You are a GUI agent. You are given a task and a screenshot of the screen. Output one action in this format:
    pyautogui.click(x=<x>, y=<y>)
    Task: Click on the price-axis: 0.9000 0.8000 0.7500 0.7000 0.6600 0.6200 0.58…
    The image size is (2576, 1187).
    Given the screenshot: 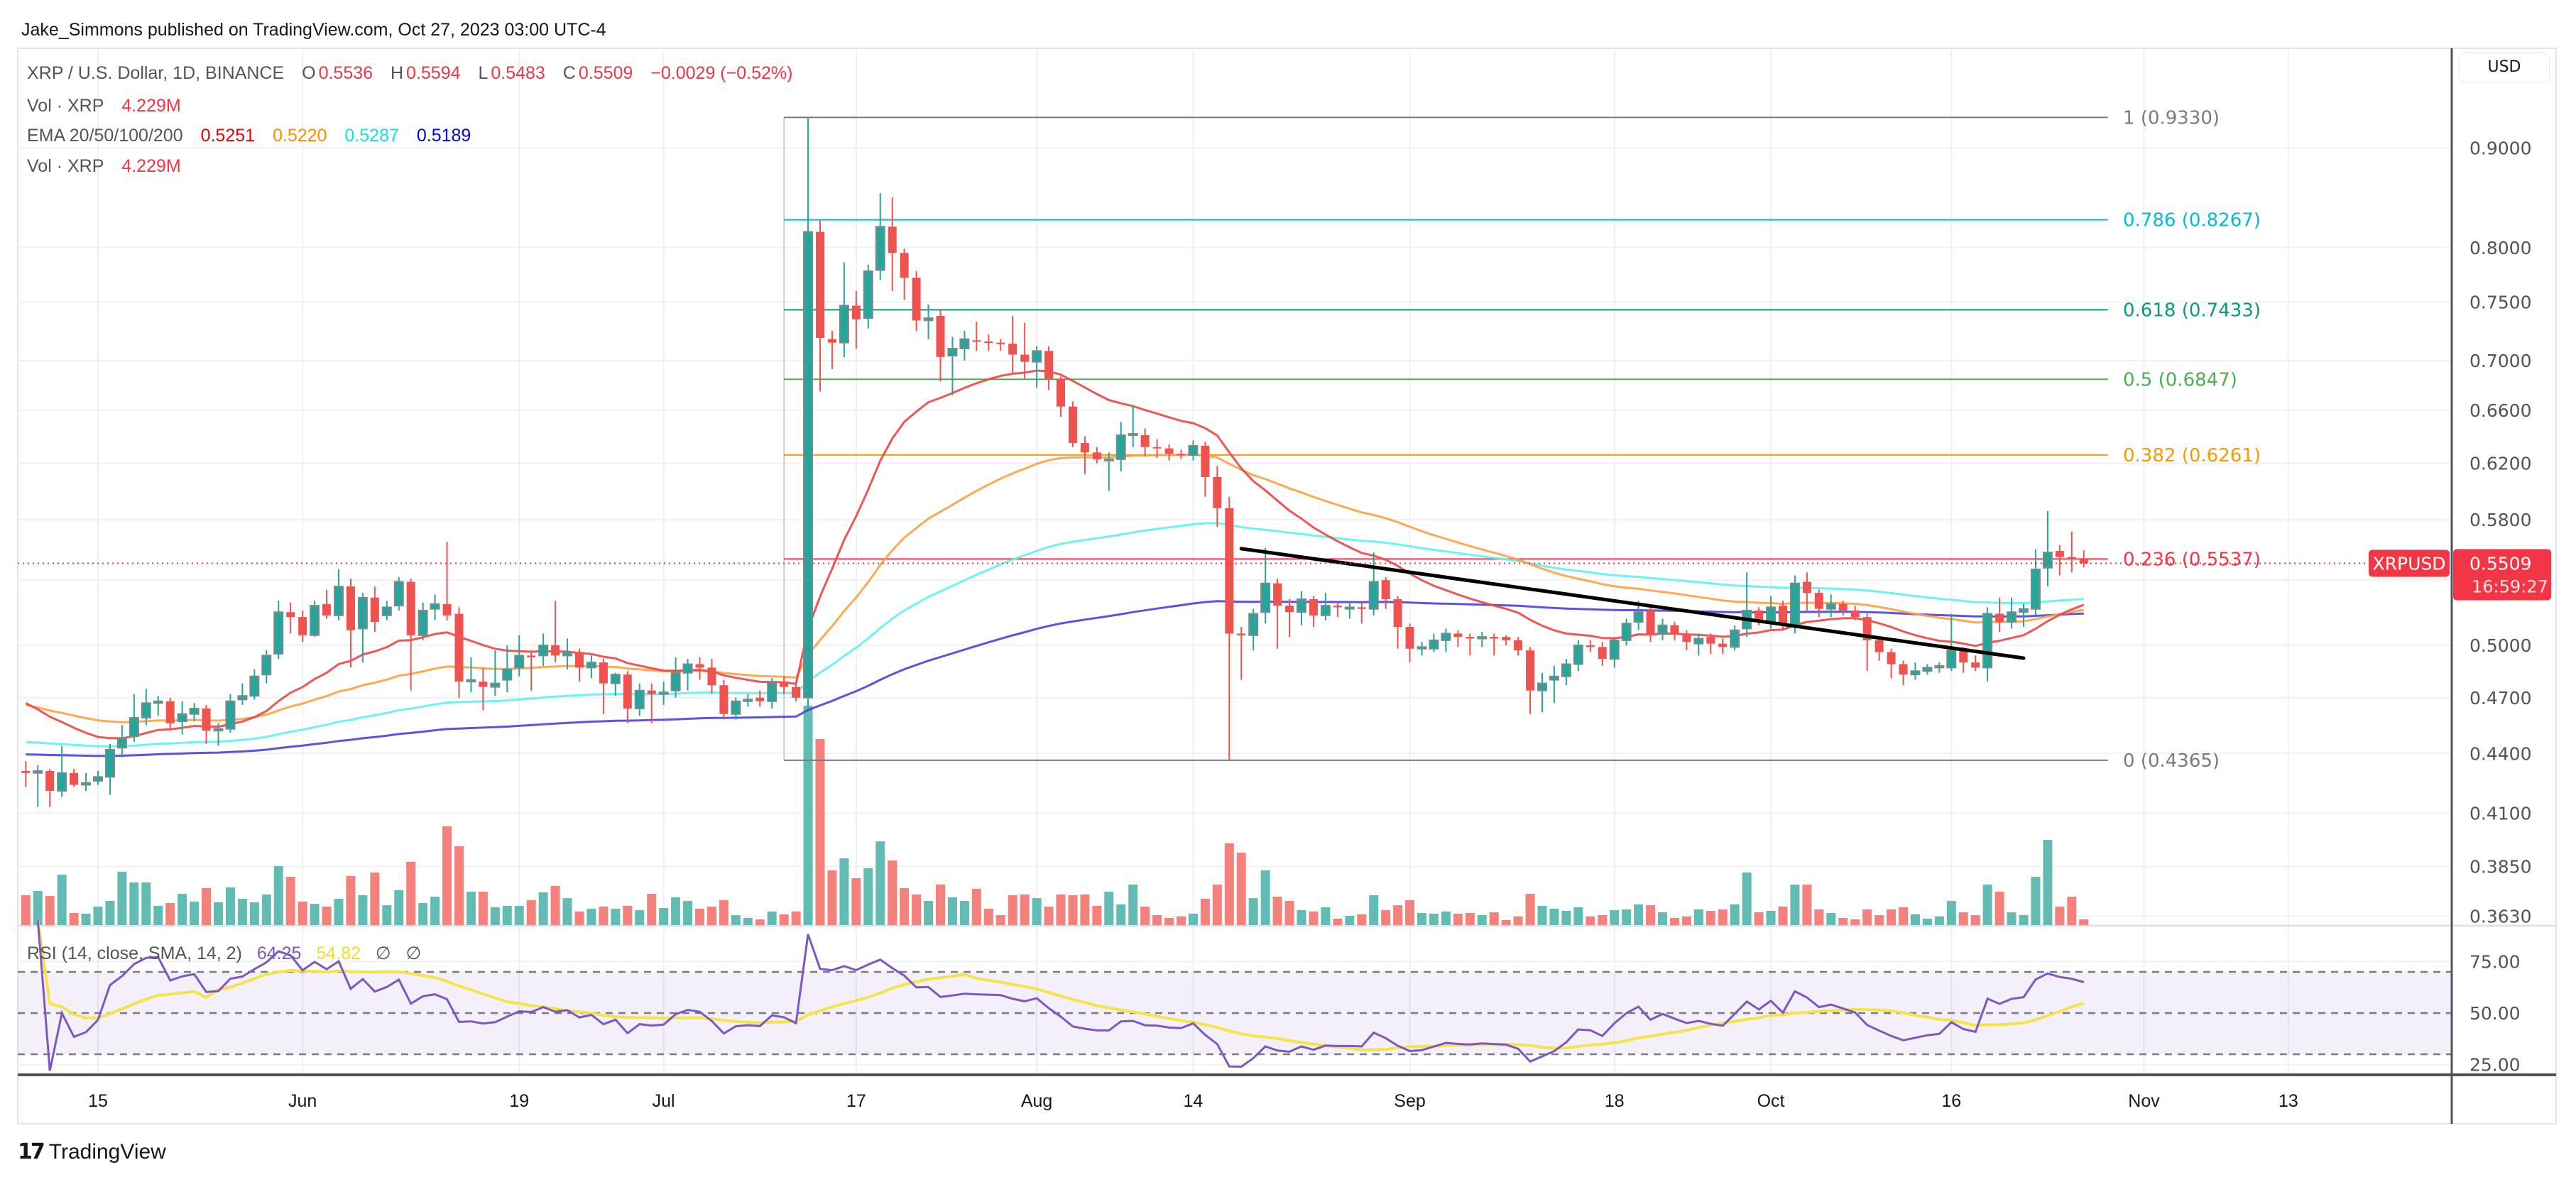 What is the action you would take?
    pyautogui.click(x=2500, y=532)
    